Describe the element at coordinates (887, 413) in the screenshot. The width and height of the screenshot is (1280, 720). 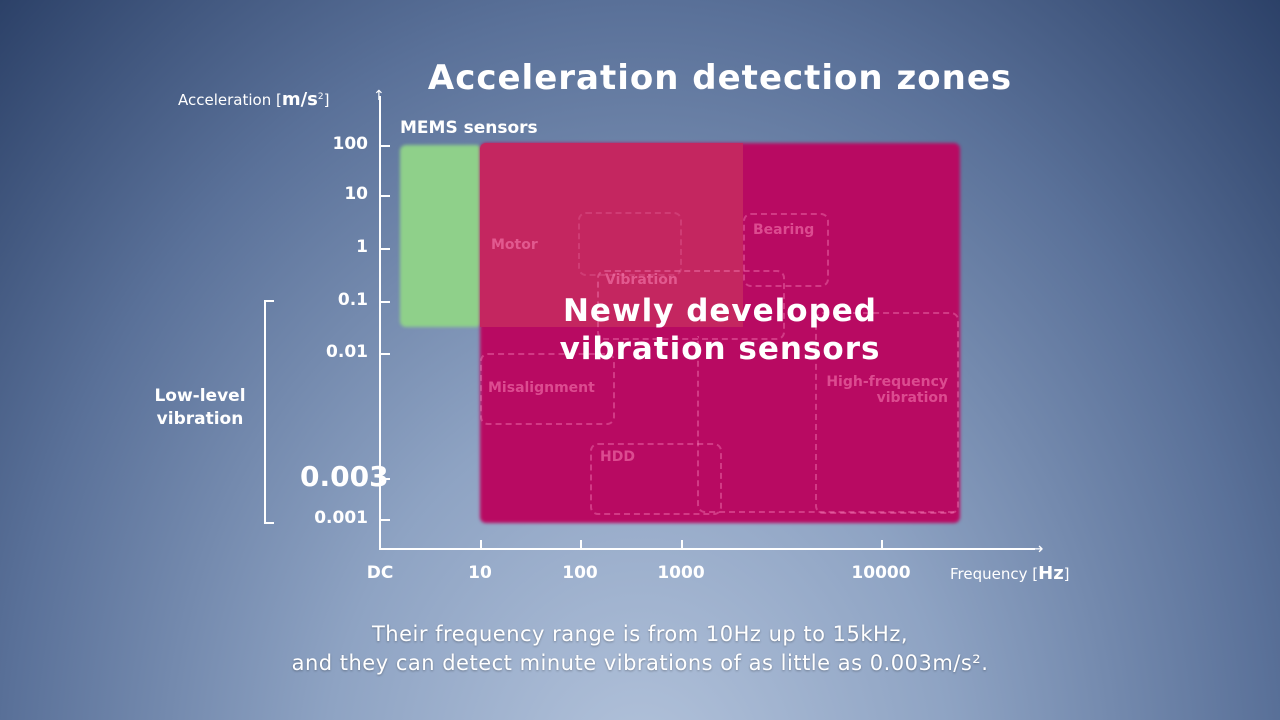
I see `zone-high-frequency` at that location.